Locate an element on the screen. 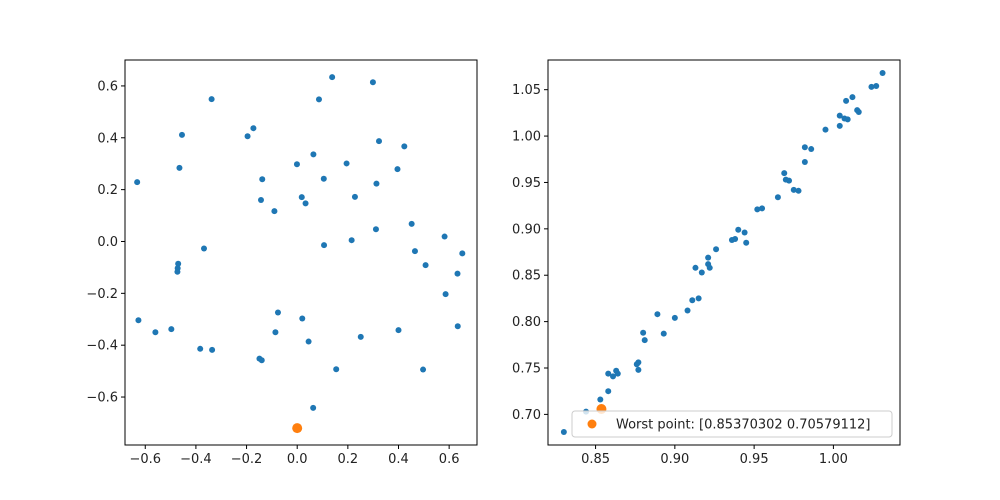 The width and height of the screenshot is (1000, 500). x-tick-label: −0.2 is located at coordinates (247, 459).